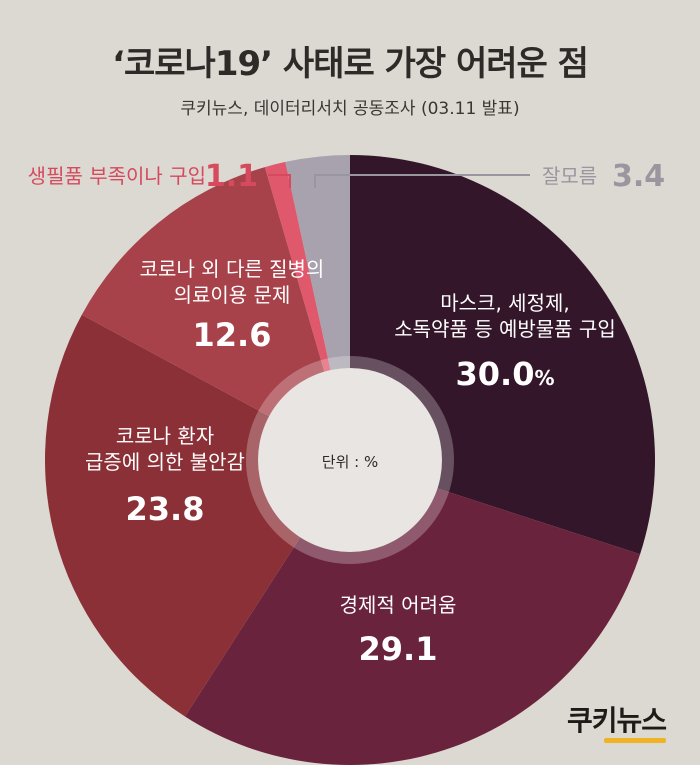  What do you see at coordinates (504, 329) in the screenshot?
I see `slice-category-label: 소독약품 등 예방물품 구입` at bounding box center [504, 329].